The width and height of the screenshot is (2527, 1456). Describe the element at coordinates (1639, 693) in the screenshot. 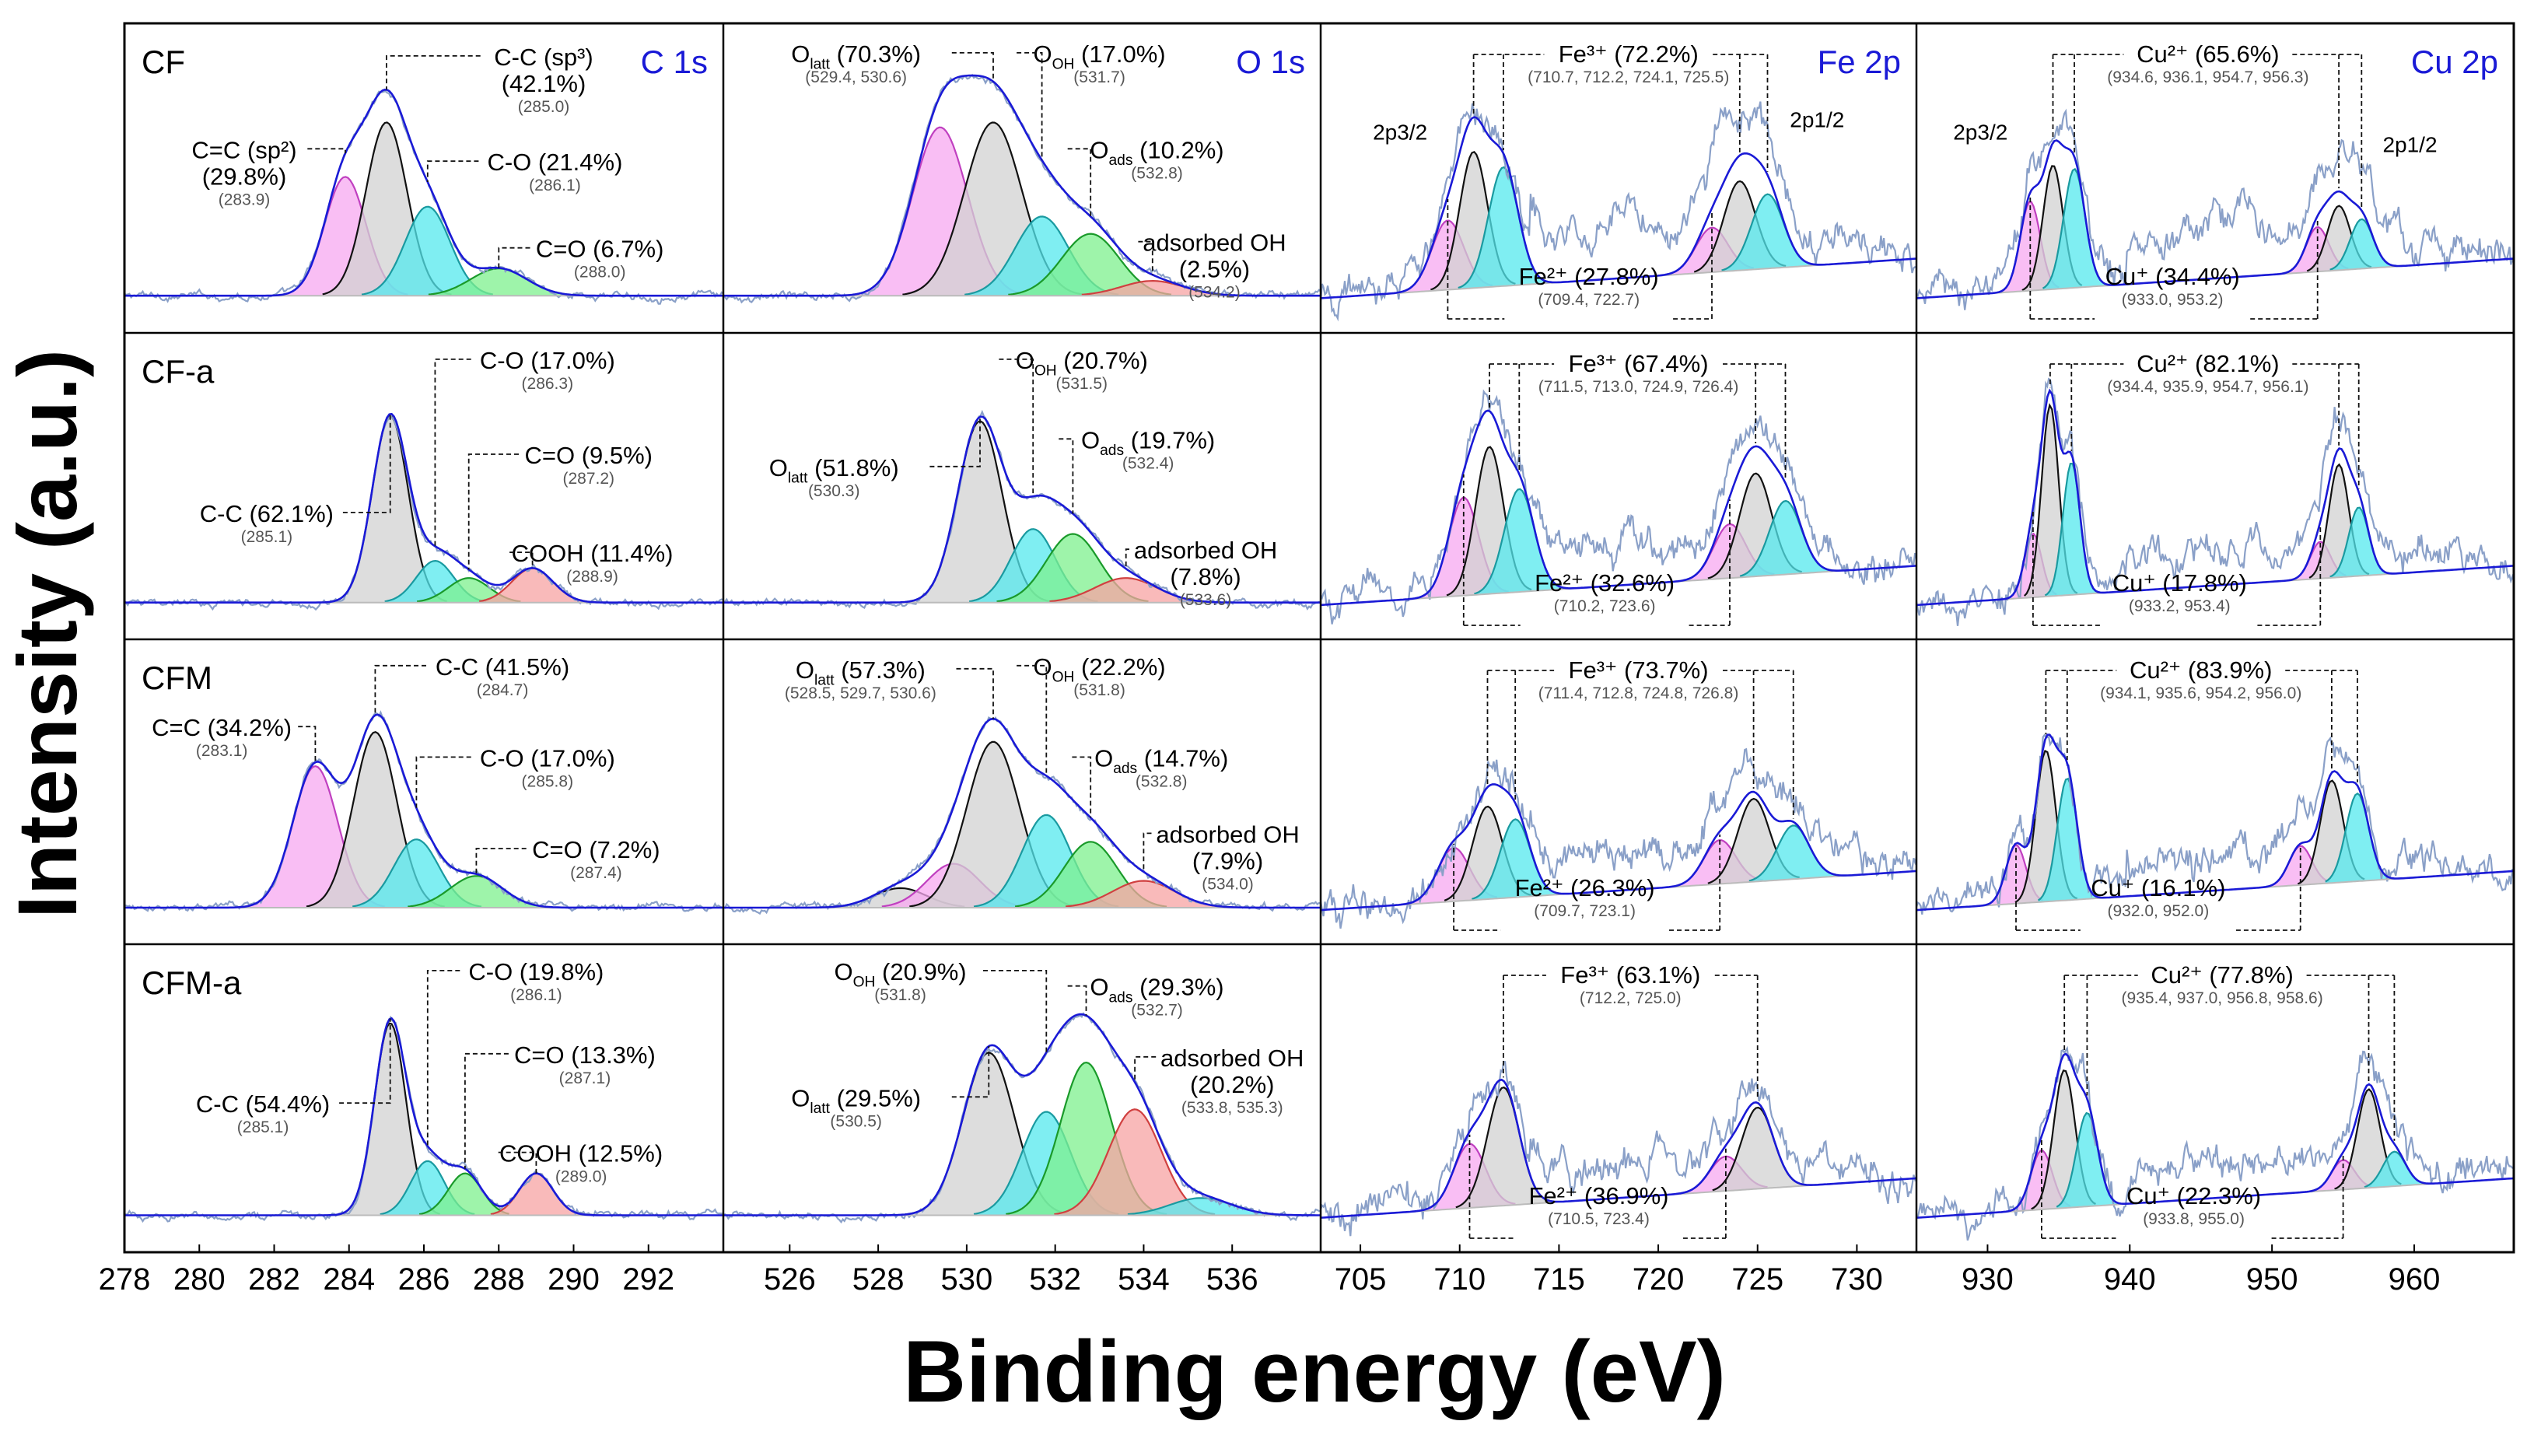

I see `annotation-position: (711.4, 712.8, 724.8, 726.8)` at that location.